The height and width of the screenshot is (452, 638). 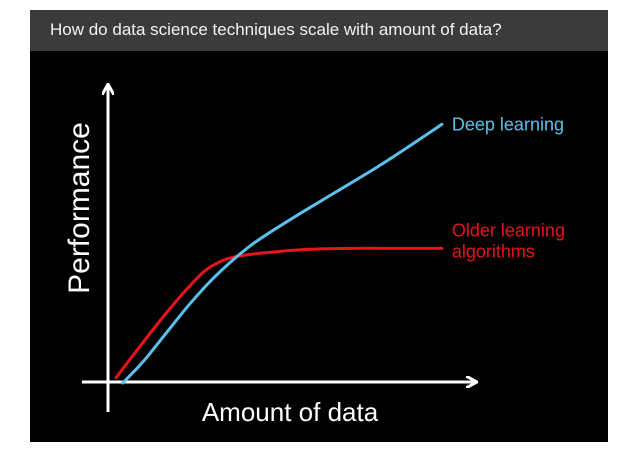 What do you see at coordinates (508, 124) in the screenshot?
I see `series-label-deep-learning: Deep learning` at bounding box center [508, 124].